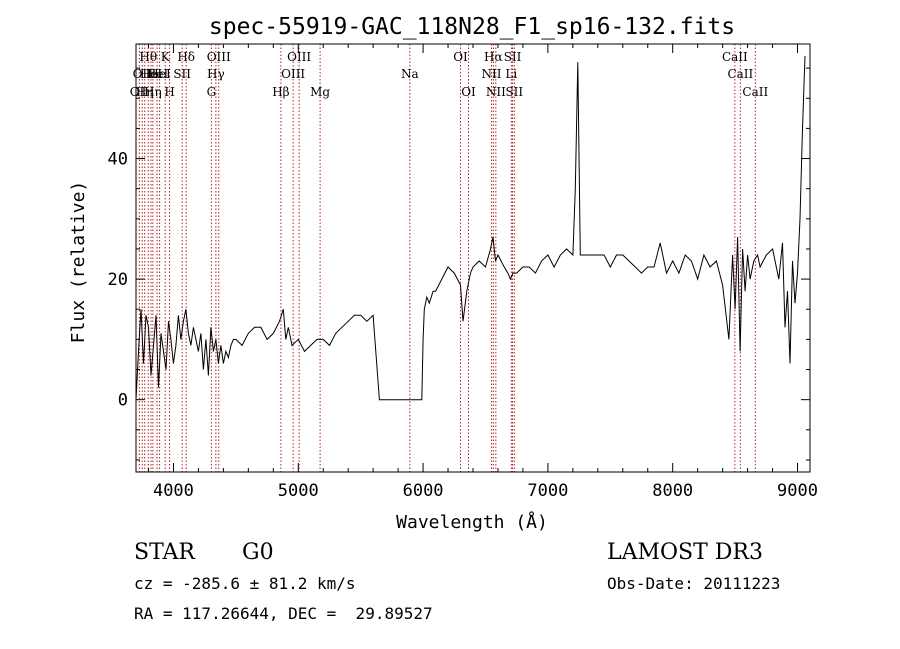  I want to click on coordinates: RA = 117.26644, DEC = 29.89527, so click(283, 613).